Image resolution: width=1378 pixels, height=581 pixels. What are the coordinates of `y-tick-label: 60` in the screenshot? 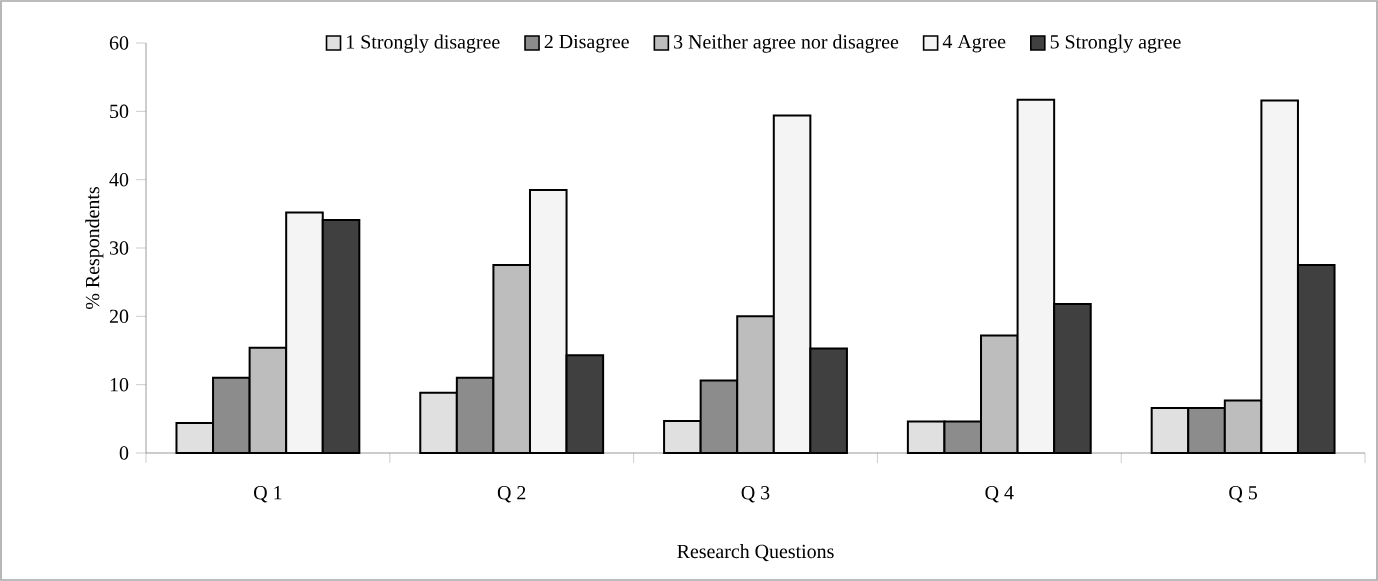 It's located at (119, 43).